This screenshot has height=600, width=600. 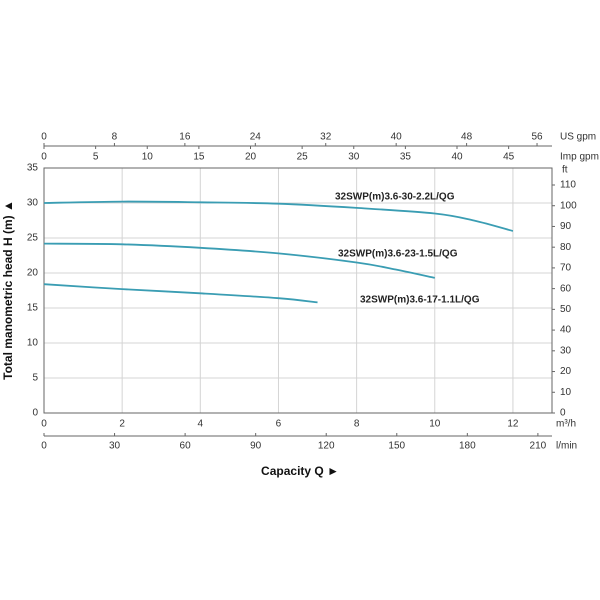 I want to click on top-unit: US gpm, so click(x=578, y=137).